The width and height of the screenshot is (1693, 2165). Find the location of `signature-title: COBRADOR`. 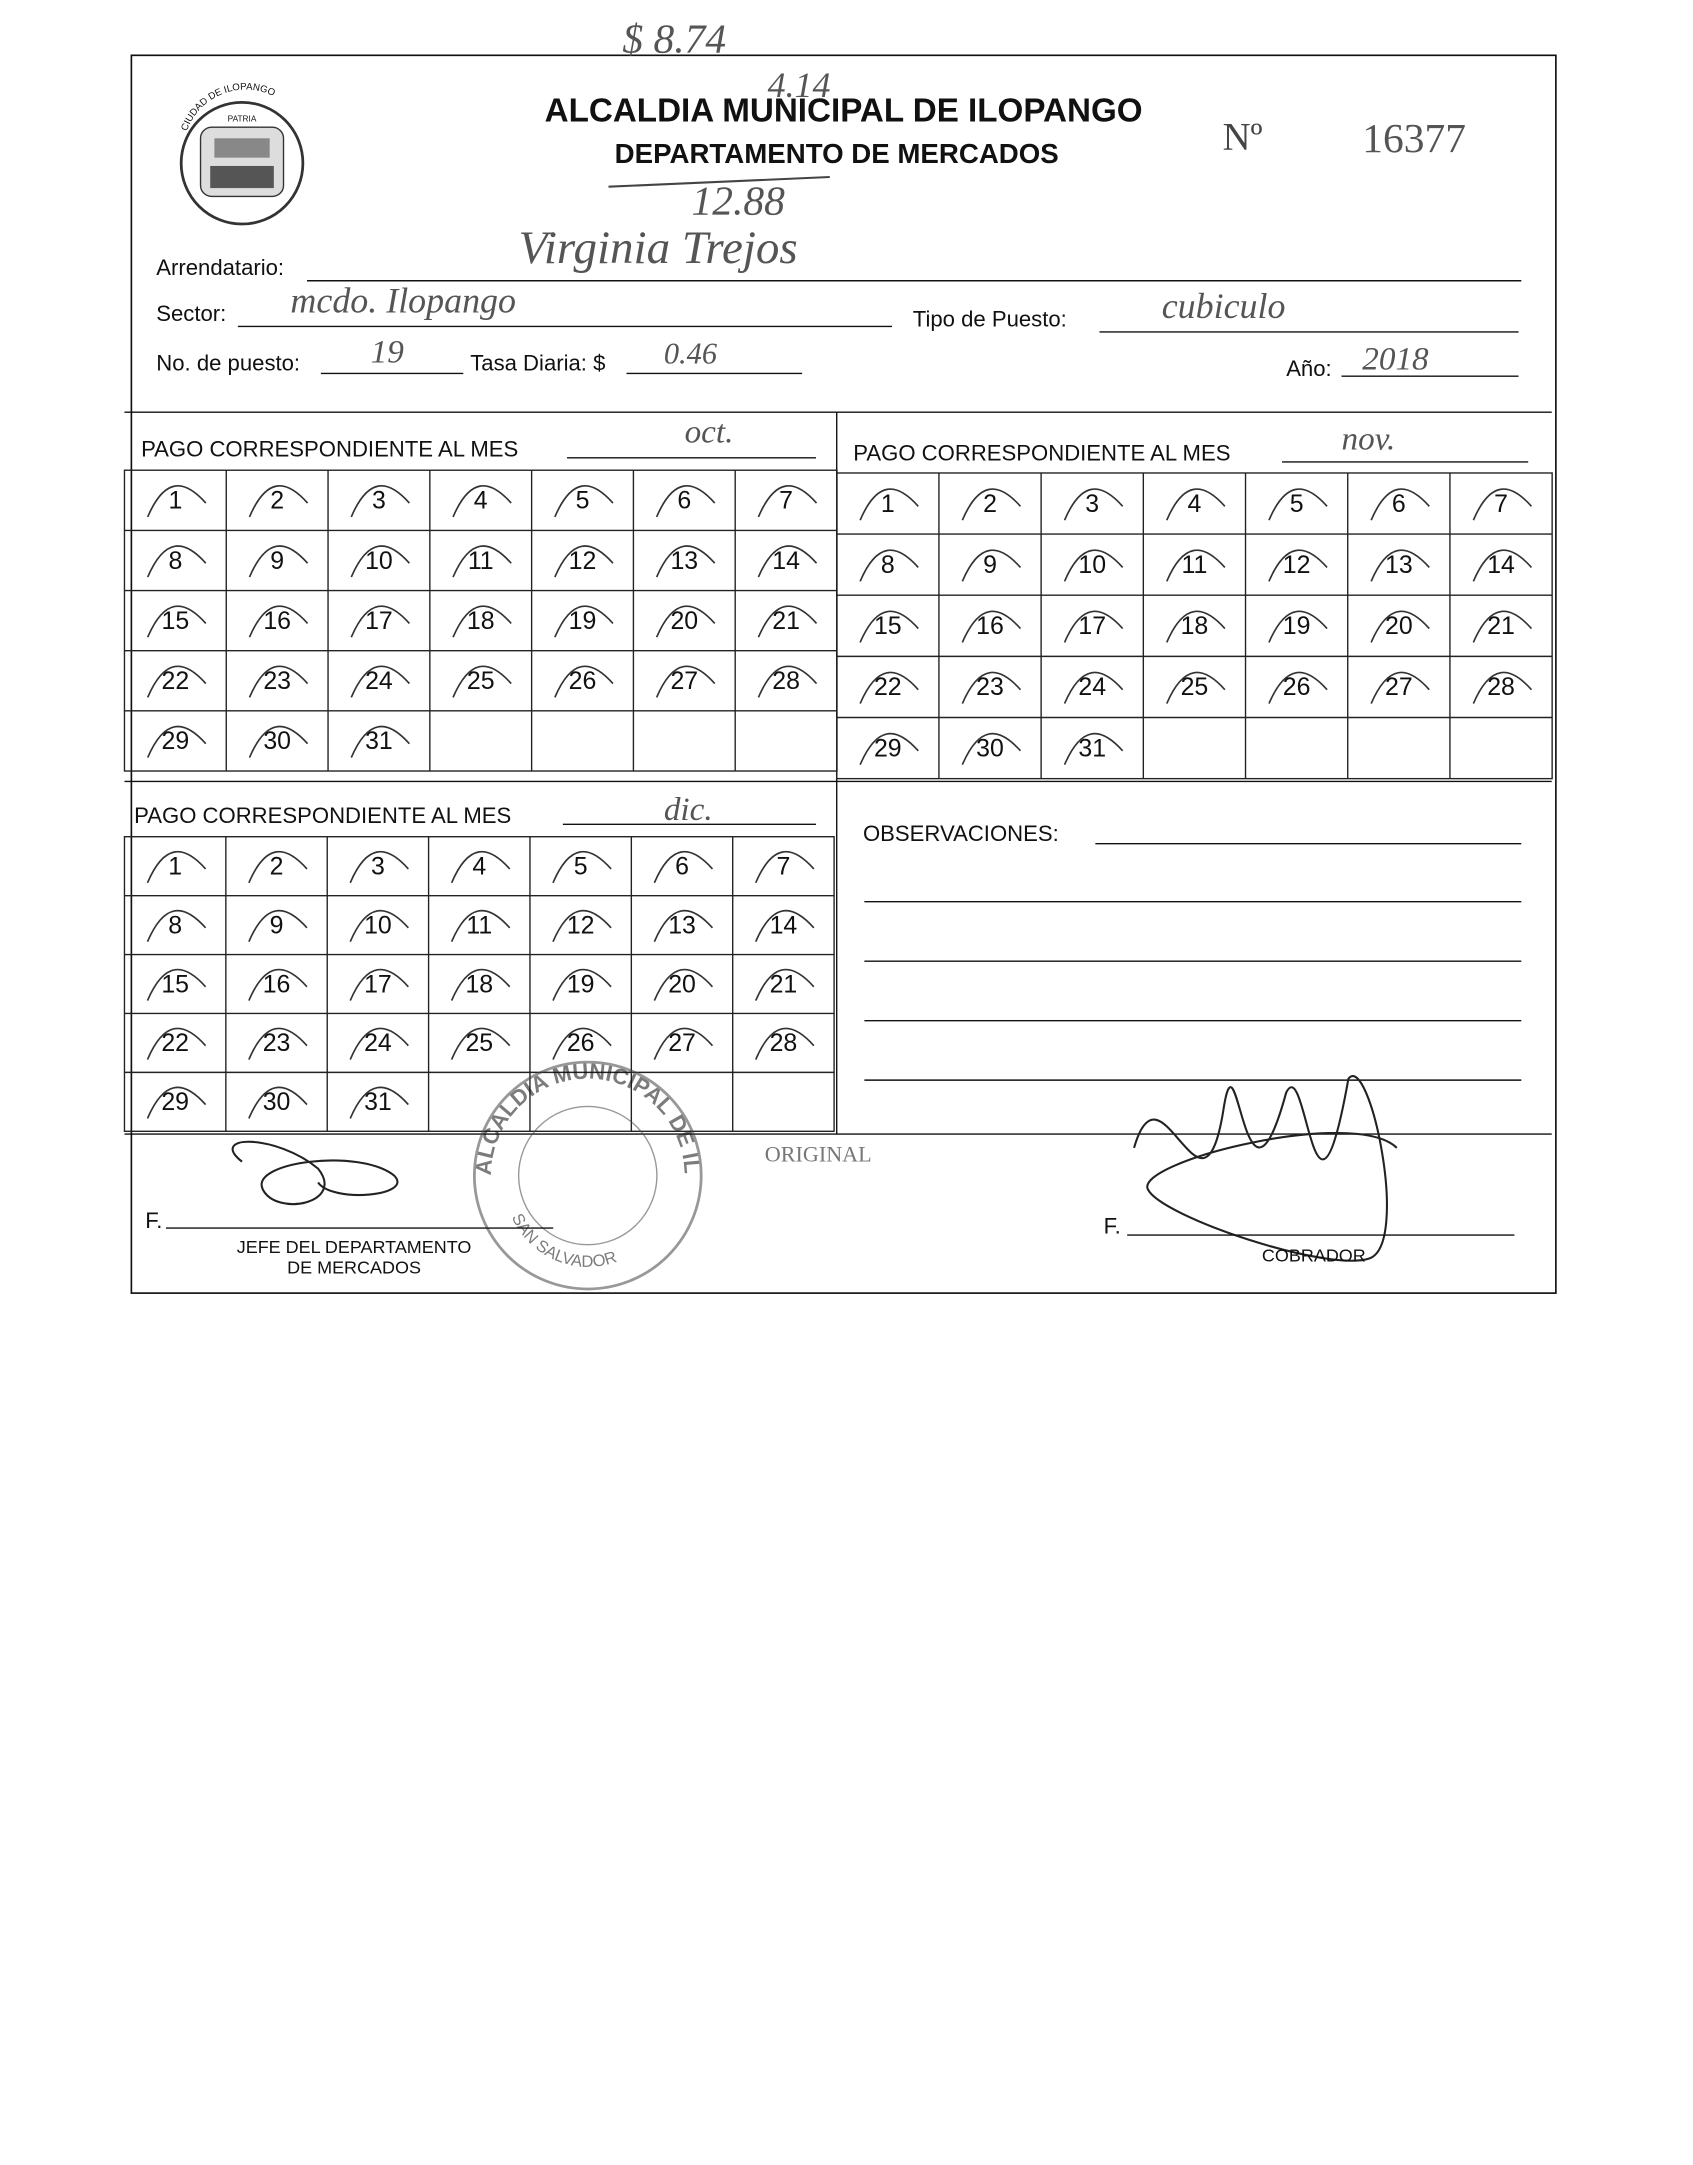

signature-title: COBRADOR is located at coordinates (1314, 1255).